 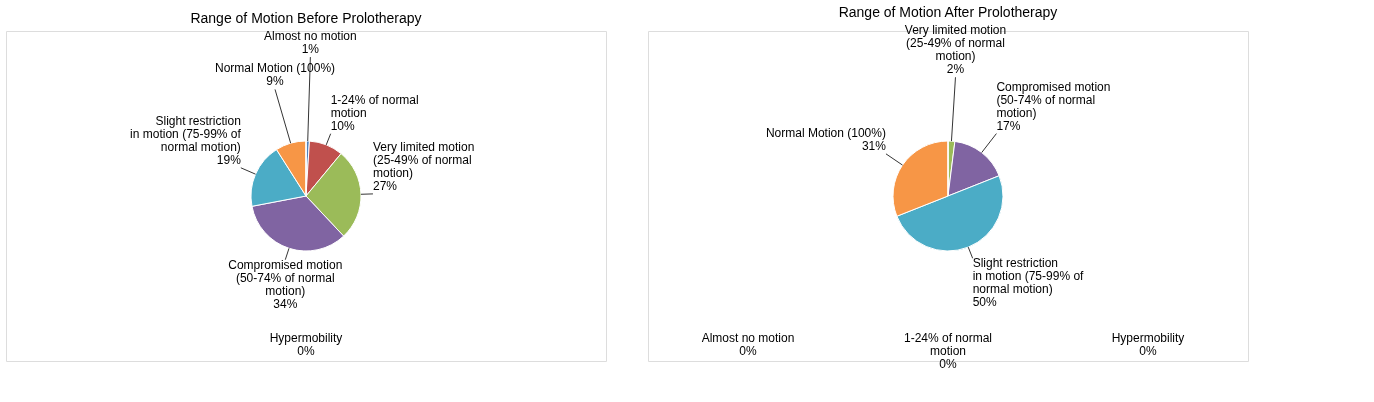 I want to click on data-label: 17%, so click(x=1008, y=125).